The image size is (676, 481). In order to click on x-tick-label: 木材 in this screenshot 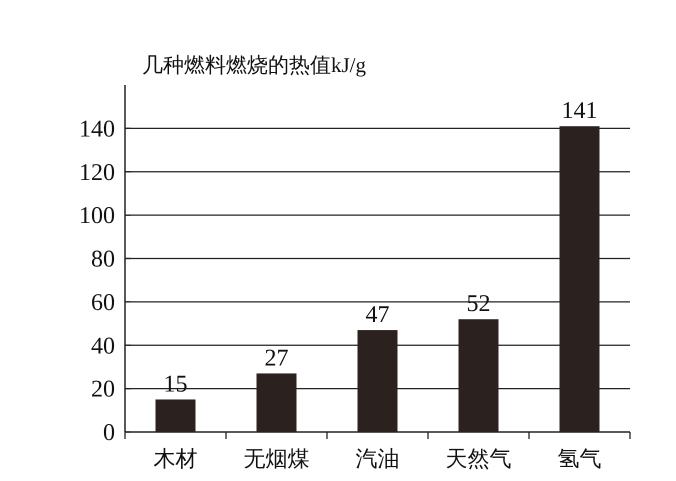, I will do `click(176, 458)`.